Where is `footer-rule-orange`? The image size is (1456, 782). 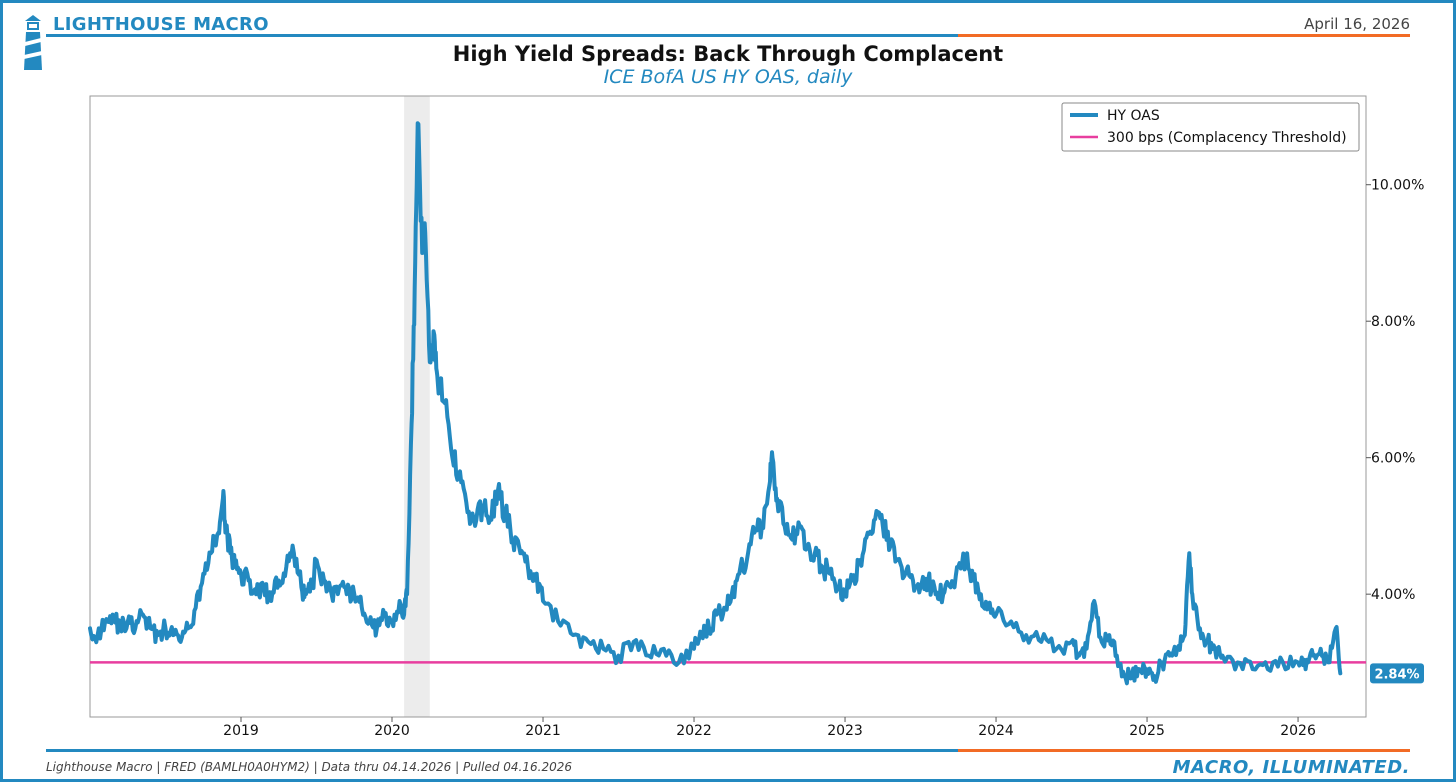
footer-rule-orange is located at coordinates (1184, 750).